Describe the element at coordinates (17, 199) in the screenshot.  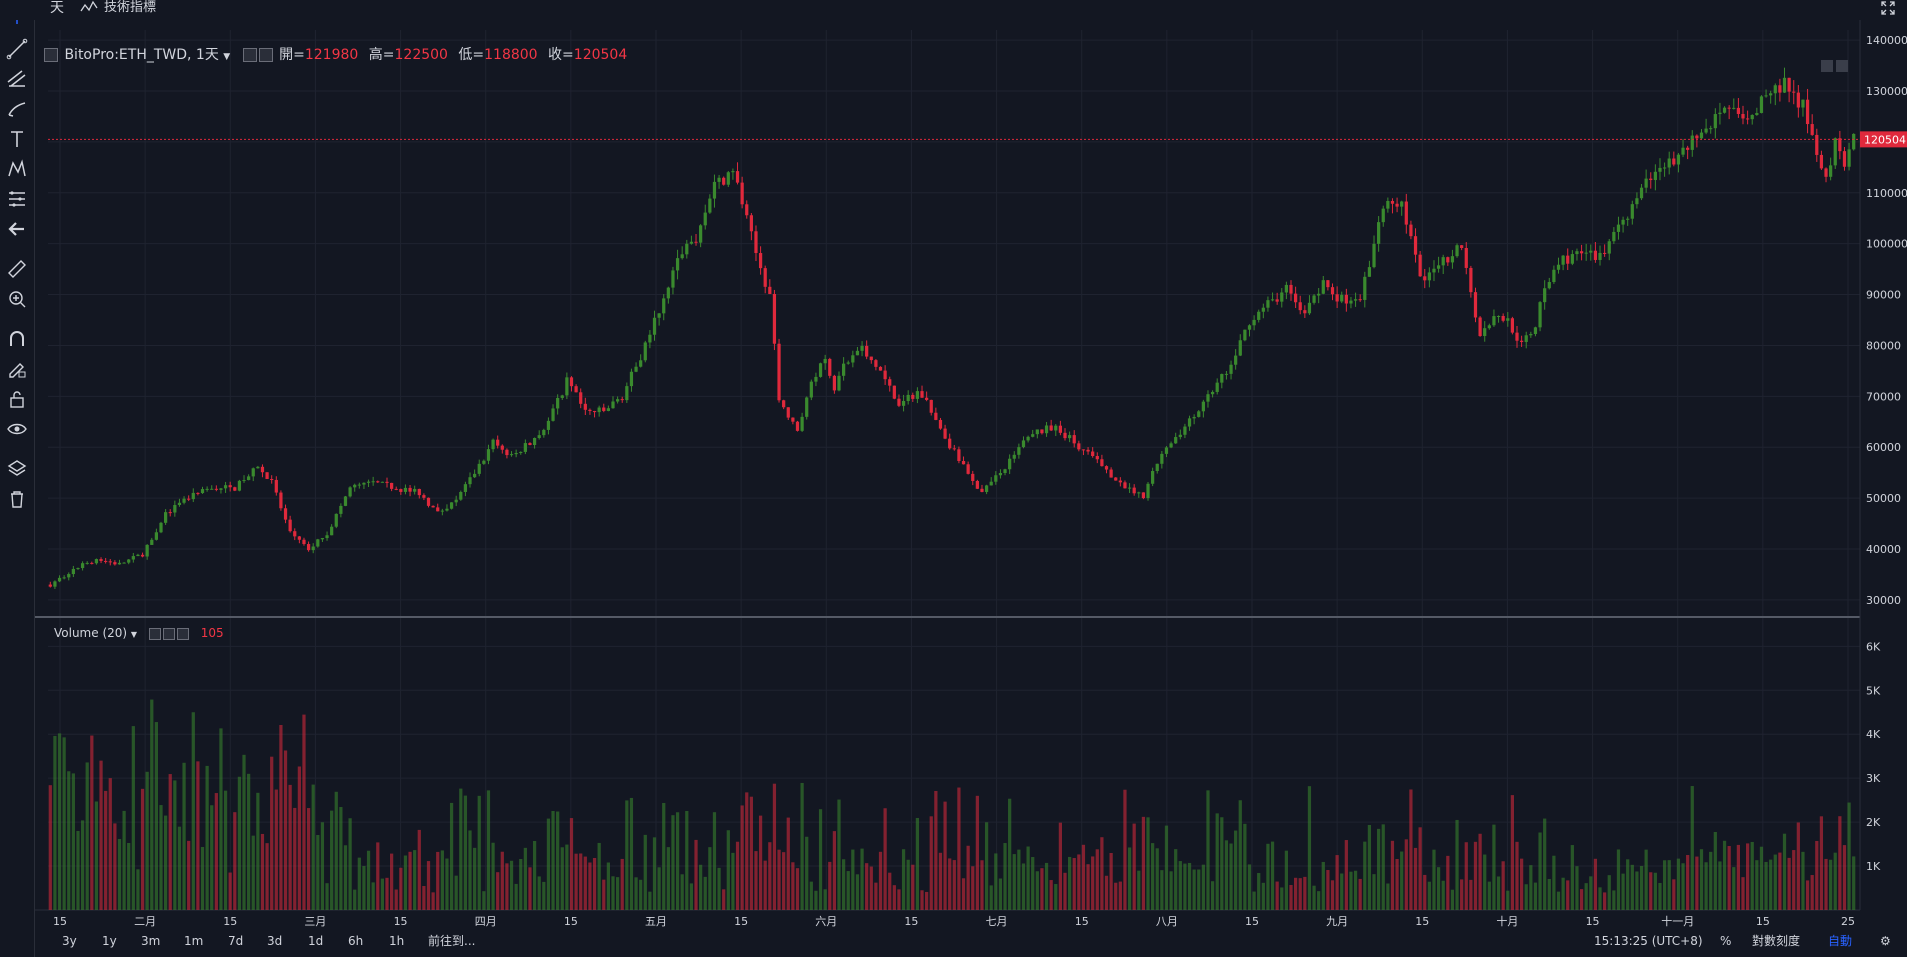
I see `prediction-tool-icon` at that location.